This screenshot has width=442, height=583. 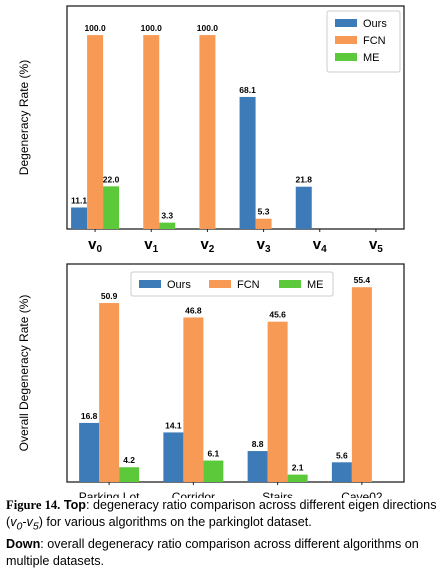 I want to click on data-label: 5.3, so click(x=264, y=212).